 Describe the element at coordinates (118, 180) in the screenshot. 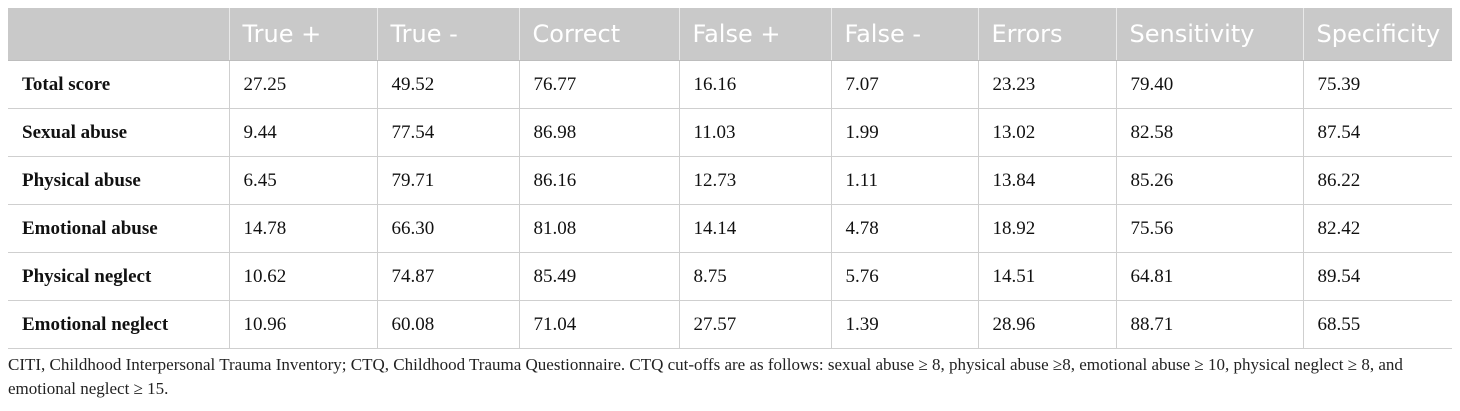

I see `row-label: Physical abuse` at that location.